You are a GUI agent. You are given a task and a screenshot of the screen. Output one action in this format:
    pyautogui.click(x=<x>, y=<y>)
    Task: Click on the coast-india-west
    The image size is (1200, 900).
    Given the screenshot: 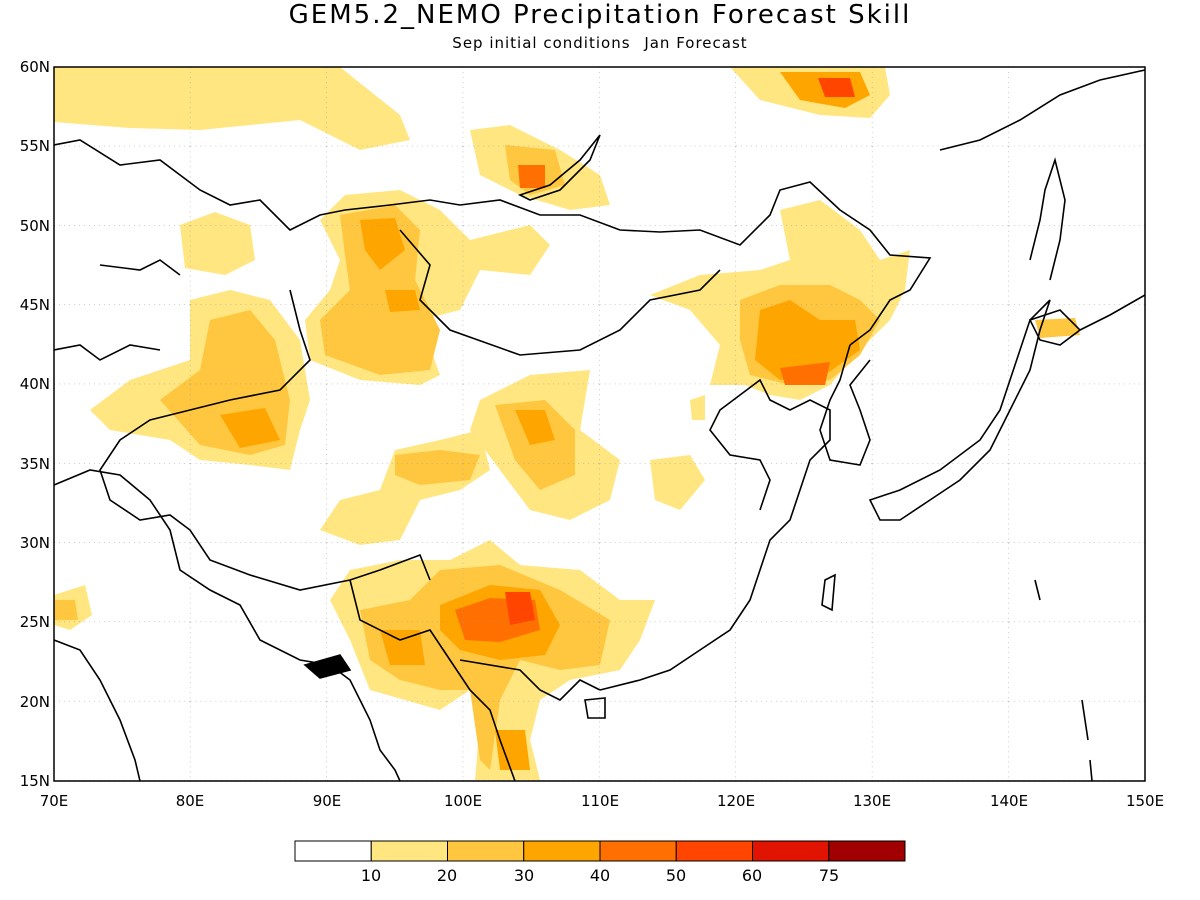 What is the action you would take?
    pyautogui.click(x=97, y=710)
    